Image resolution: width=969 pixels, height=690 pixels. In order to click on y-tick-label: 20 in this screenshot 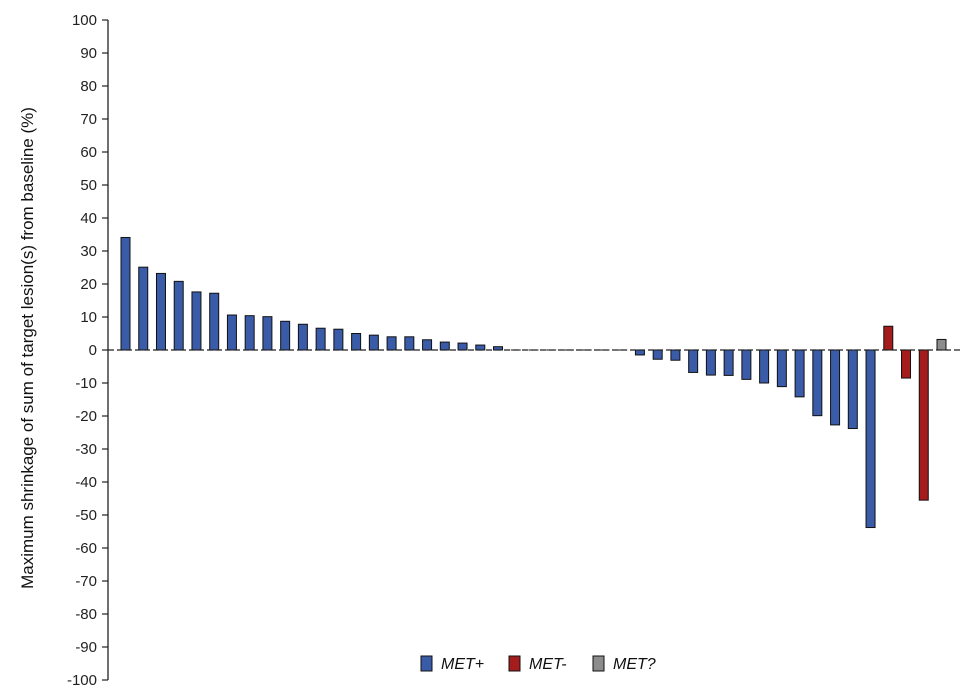, I will do `click(88, 284)`.